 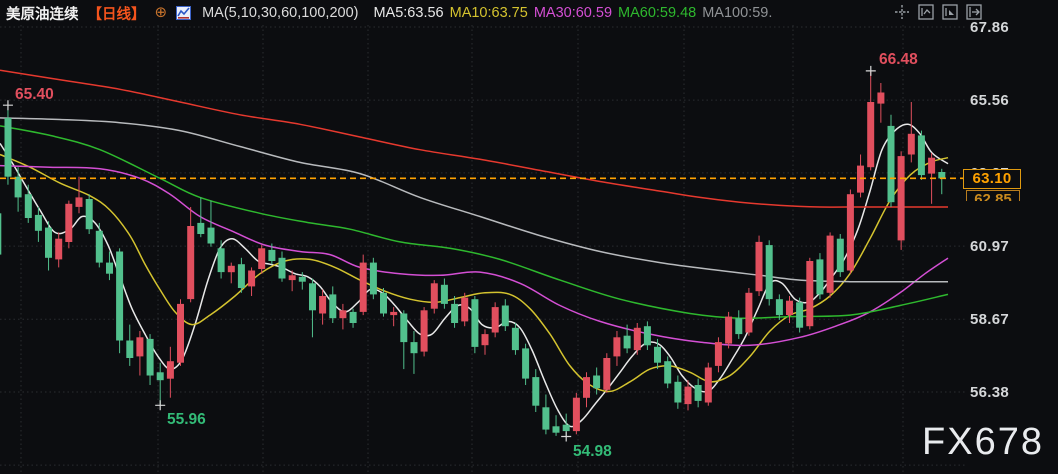 I want to click on price-extreme-label: 55.96, so click(x=186, y=419).